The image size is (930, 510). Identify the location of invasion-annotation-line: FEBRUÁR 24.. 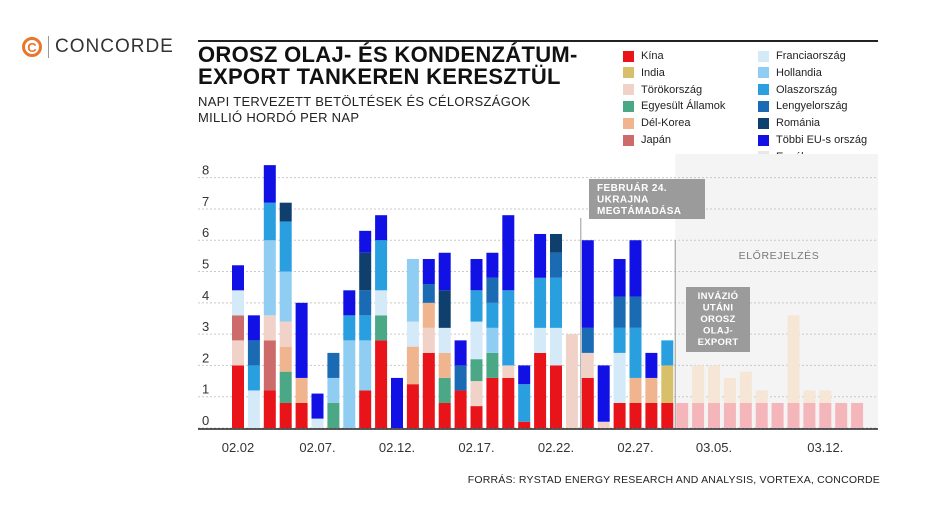
(632, 187).